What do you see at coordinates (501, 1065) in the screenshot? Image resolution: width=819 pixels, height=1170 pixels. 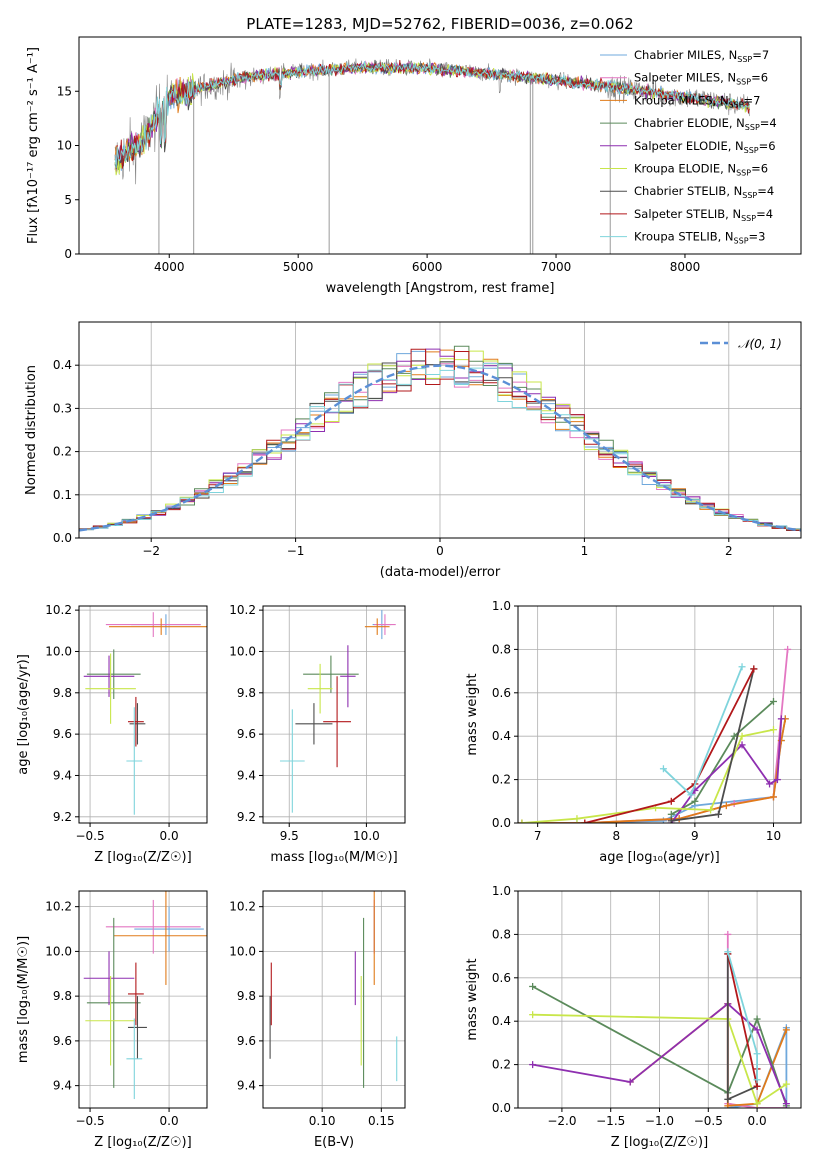 I see `y-tick-label: 0.2` at bounding box center [501, 1065].